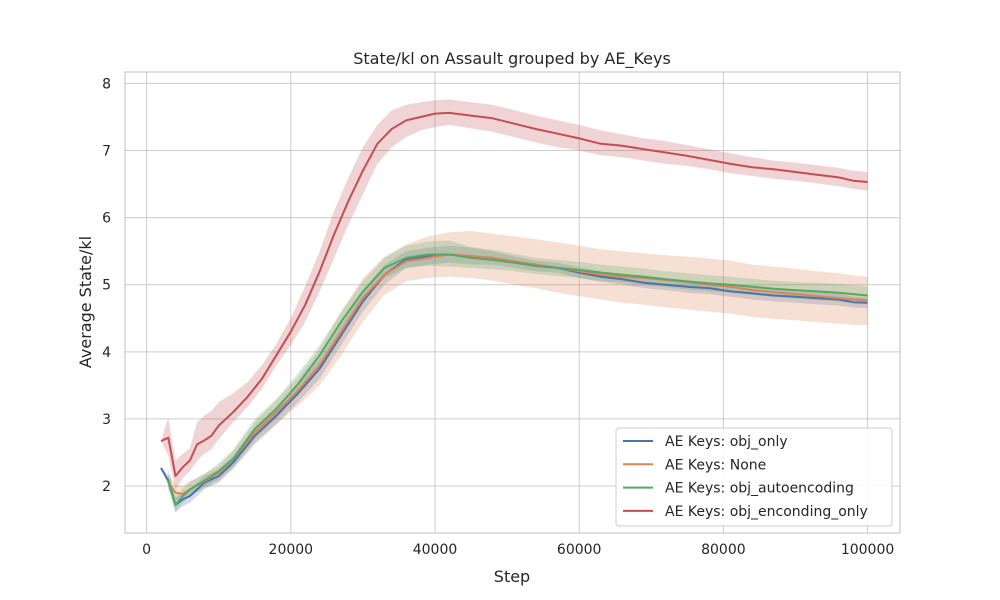  I want to click on x-tick-label: 80000, so click(723, 550).